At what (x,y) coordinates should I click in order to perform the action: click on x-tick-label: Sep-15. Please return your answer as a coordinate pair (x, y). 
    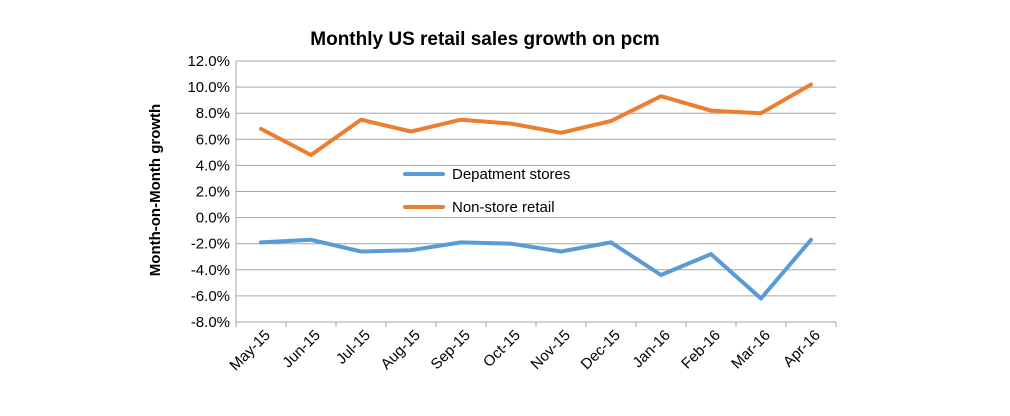
    Looking at the image, I should click on (451, 350).